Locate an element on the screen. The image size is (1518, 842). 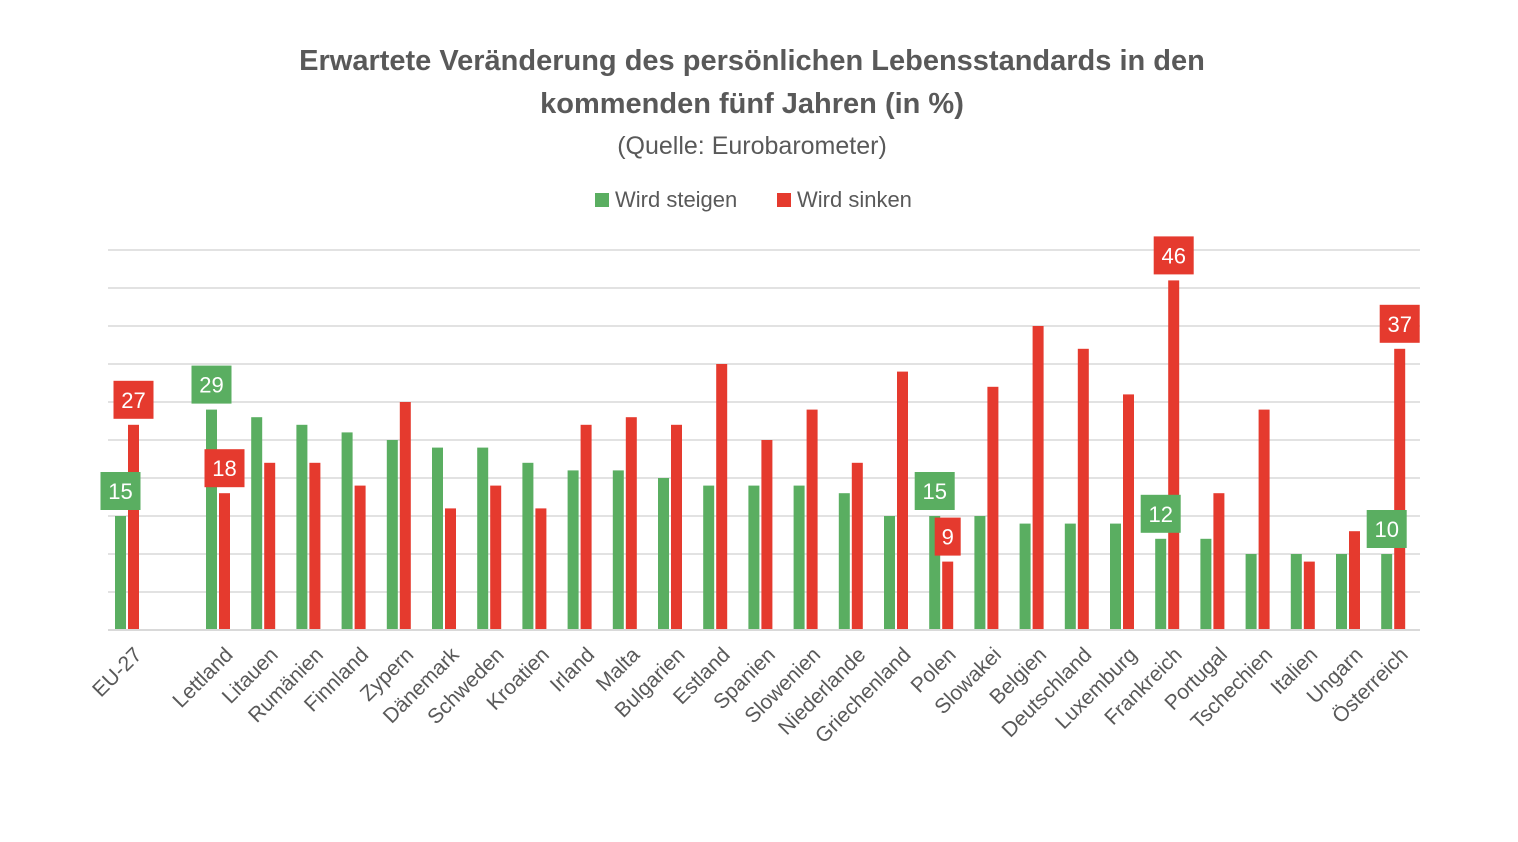
data-label: 10 is located at coordinates (1386, 529).